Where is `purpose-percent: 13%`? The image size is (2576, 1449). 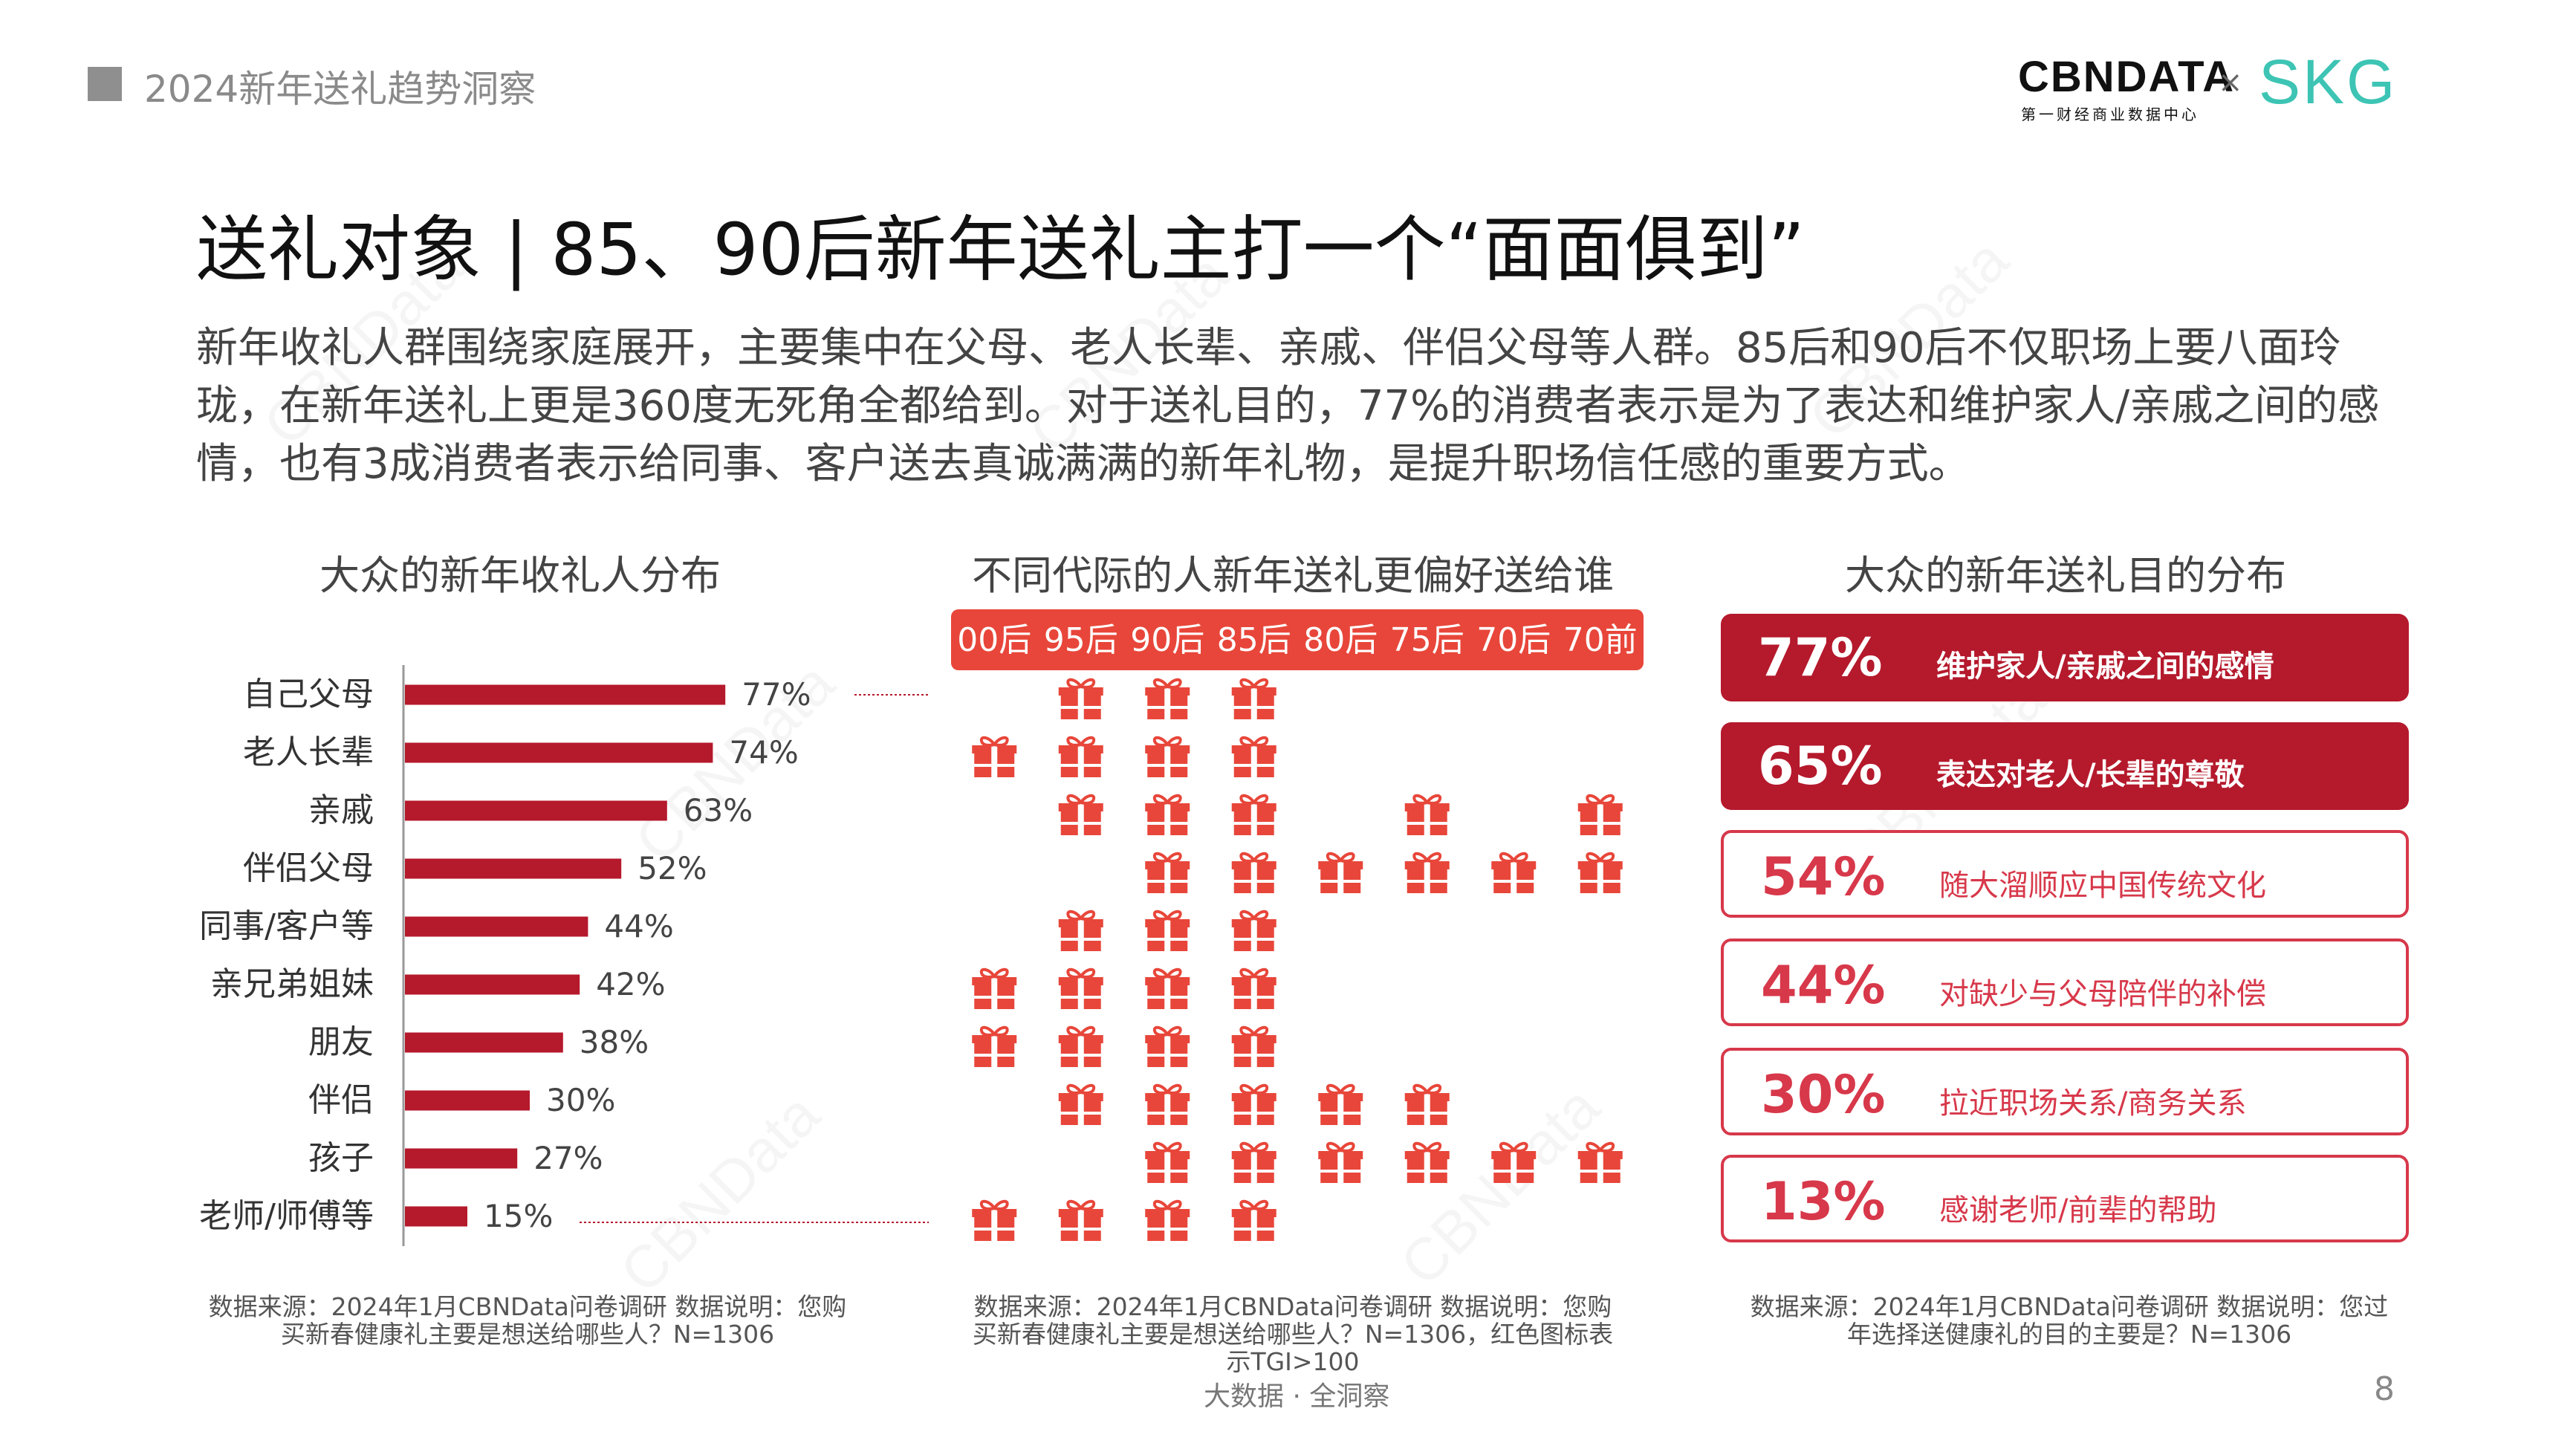
purpose-percent: 13% is located at coordinates (1823, 1201).